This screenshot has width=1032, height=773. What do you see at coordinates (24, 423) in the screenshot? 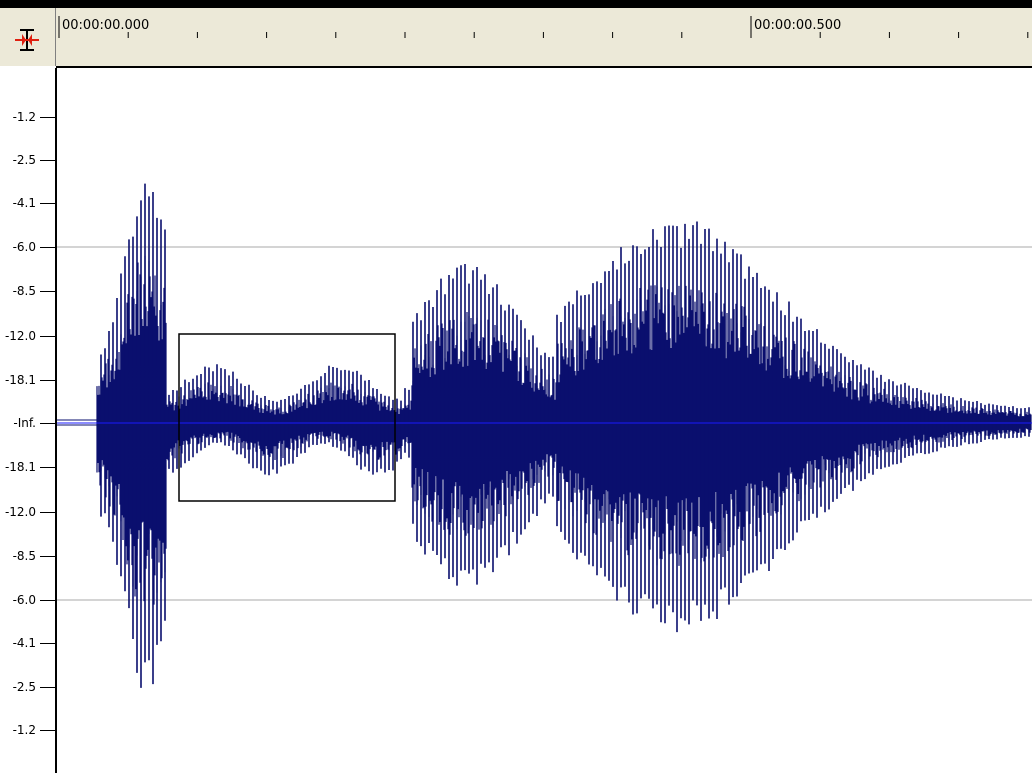
I see `db-label: -Inf.` at bounding box center [24, 423].